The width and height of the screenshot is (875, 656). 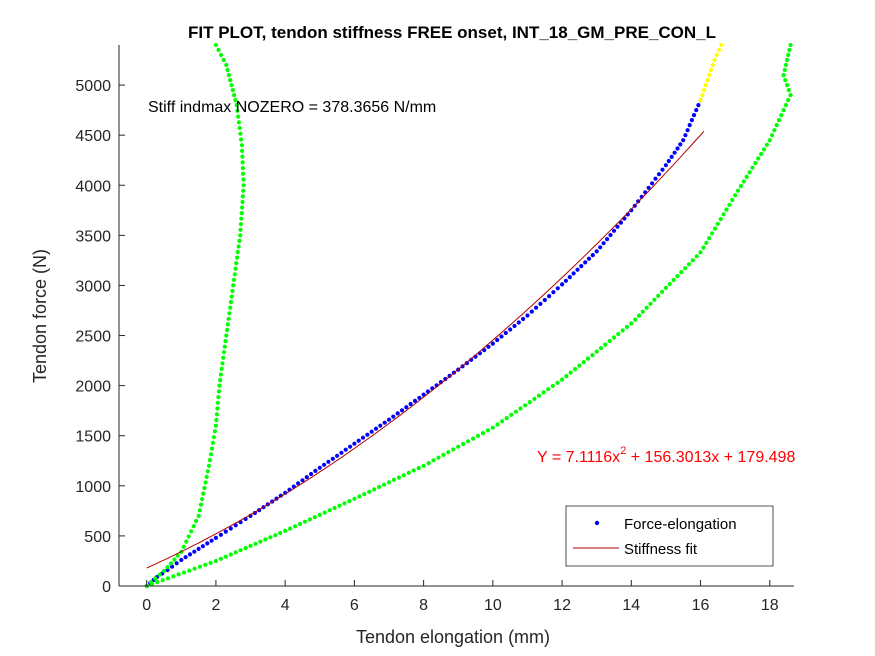 What do you see at coordinates (631, 605) in the screenshot?
I see `x-tick-label: 14` at bounding box center [631, 605].